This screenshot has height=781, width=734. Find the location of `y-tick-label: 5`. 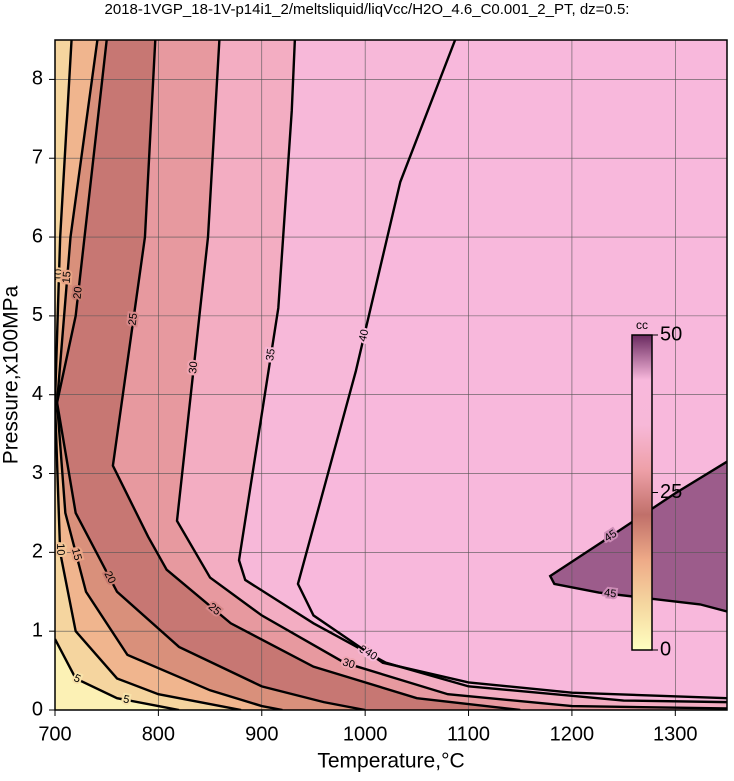

y-tick-label: 5 is located at coordinates (37, 315).